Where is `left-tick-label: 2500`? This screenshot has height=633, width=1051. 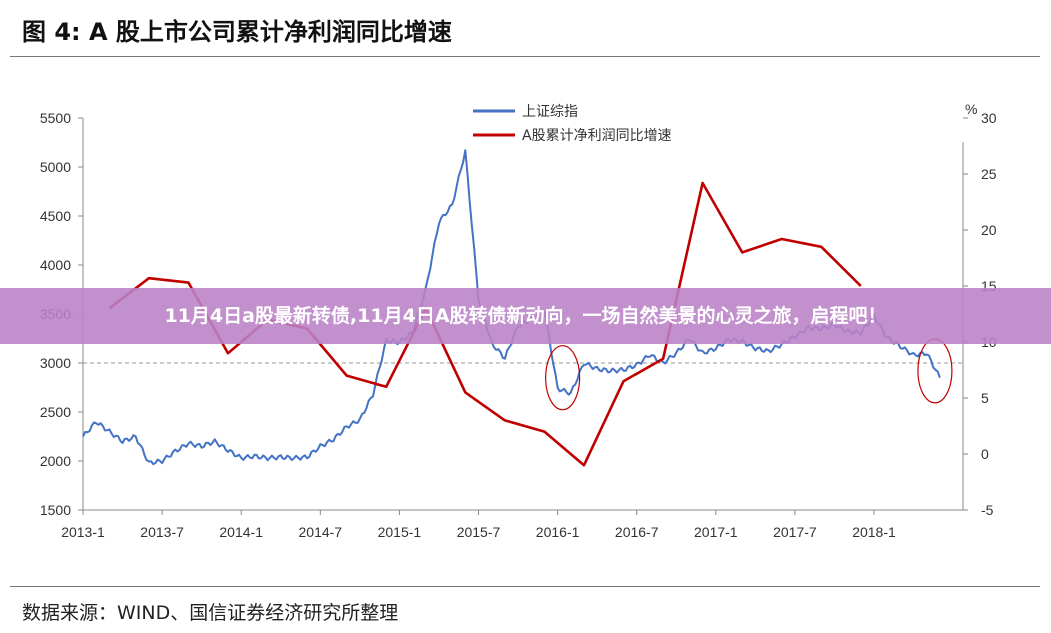
left-tick-label: 2500 is located at coordinates (55, 412).